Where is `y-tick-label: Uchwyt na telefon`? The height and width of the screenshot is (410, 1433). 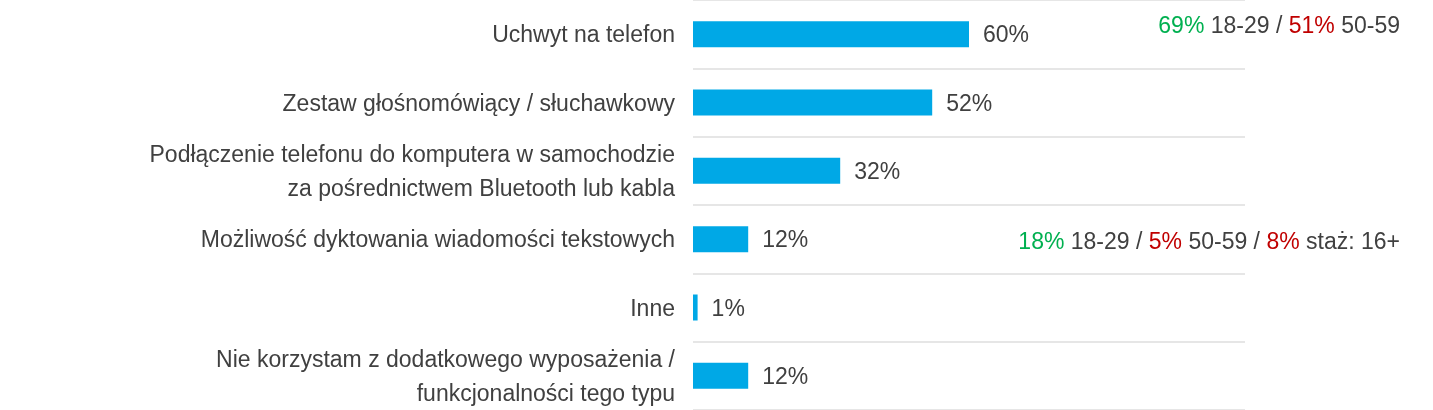
y-tick-label: Uchwyt na telefon is located at coordinates (583, 34).